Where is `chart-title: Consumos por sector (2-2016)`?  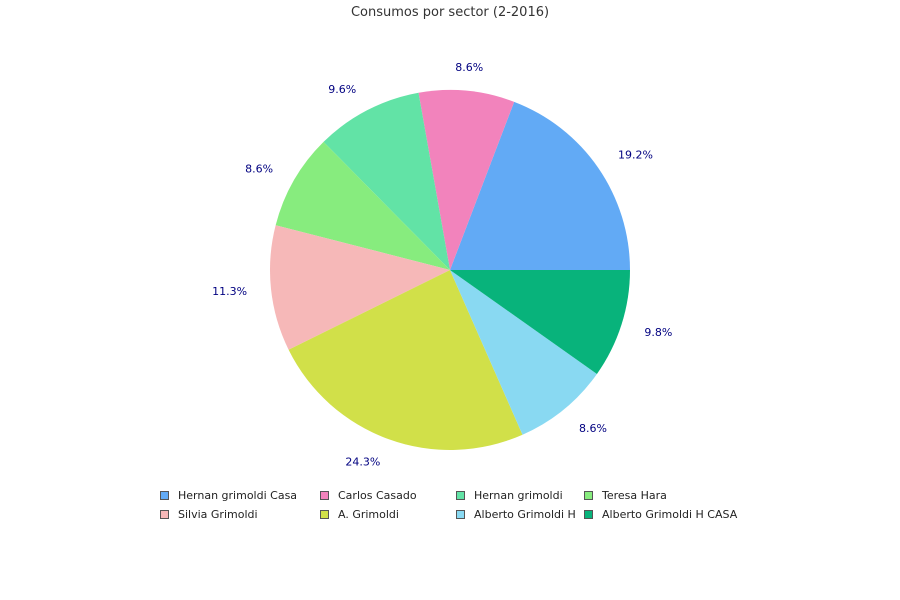 chart-title: Consumos por sector (2-2016) is located at coordinates (450, 12).